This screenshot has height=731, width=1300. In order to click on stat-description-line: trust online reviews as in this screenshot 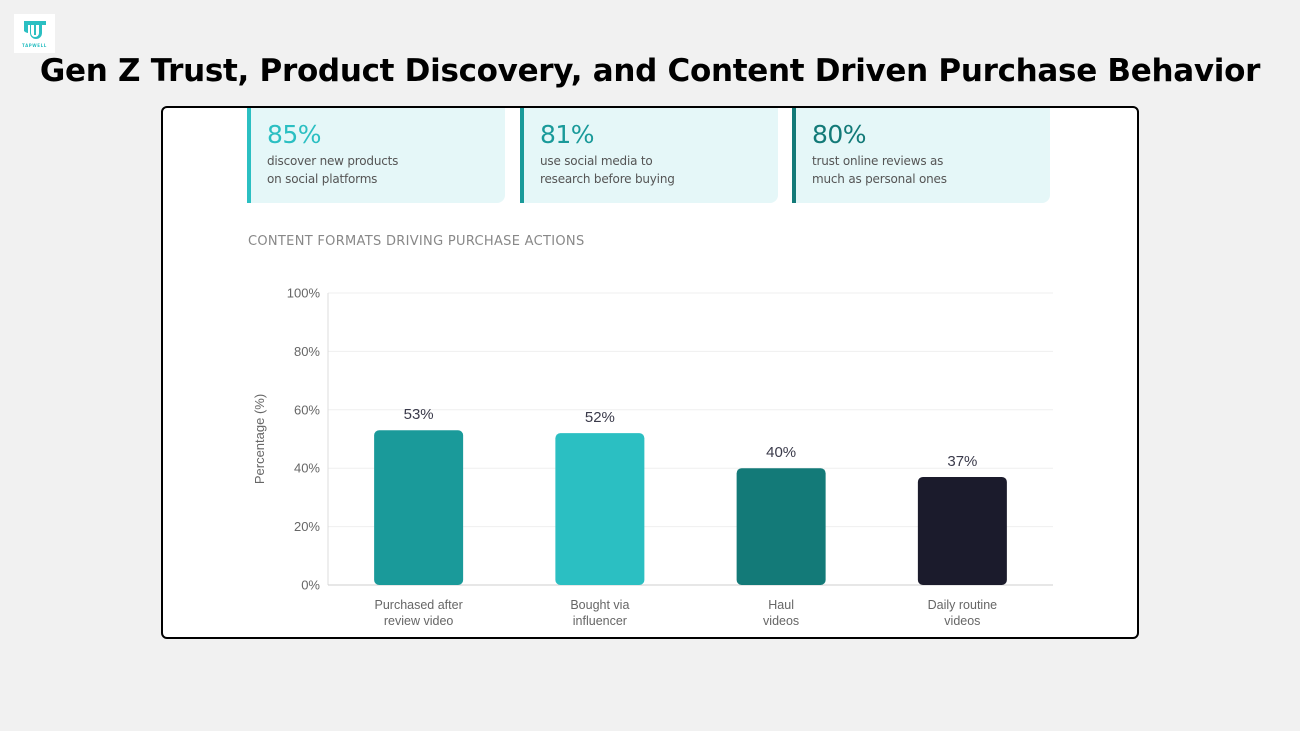, I will do `click(878, 161)`.